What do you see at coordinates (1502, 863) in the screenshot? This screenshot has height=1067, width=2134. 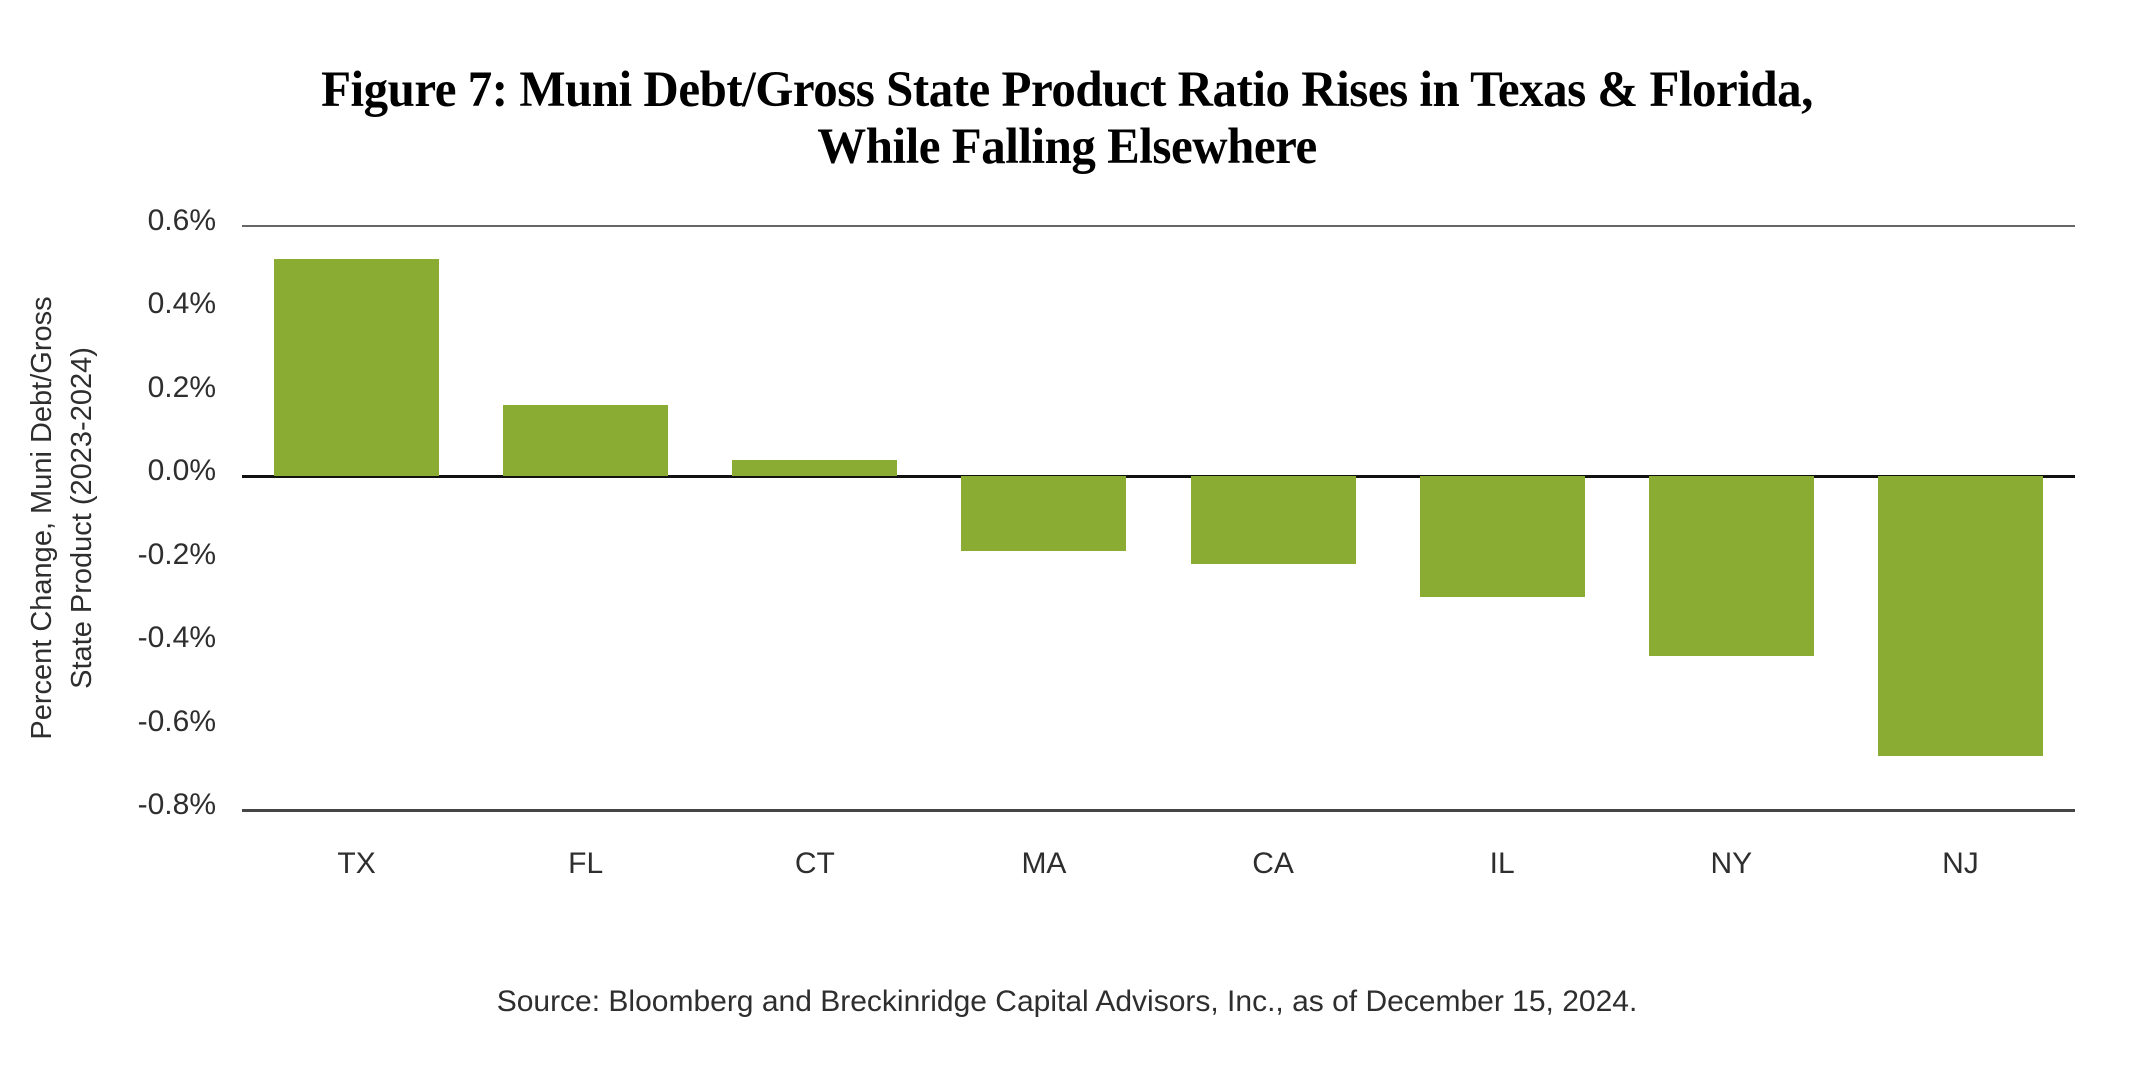 I see `x-tick-label-il: IL` at bounding box center [1502, 863].